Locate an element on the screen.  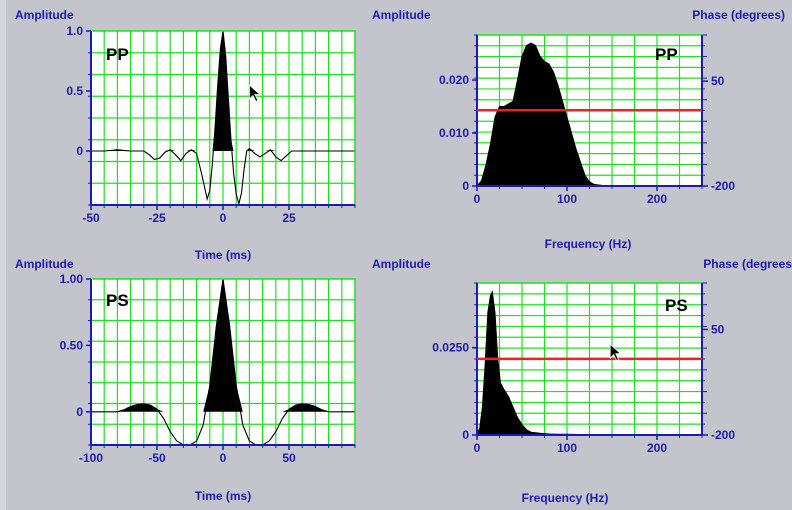
x-tick-label: 50 is located at coordinates (289, 458).